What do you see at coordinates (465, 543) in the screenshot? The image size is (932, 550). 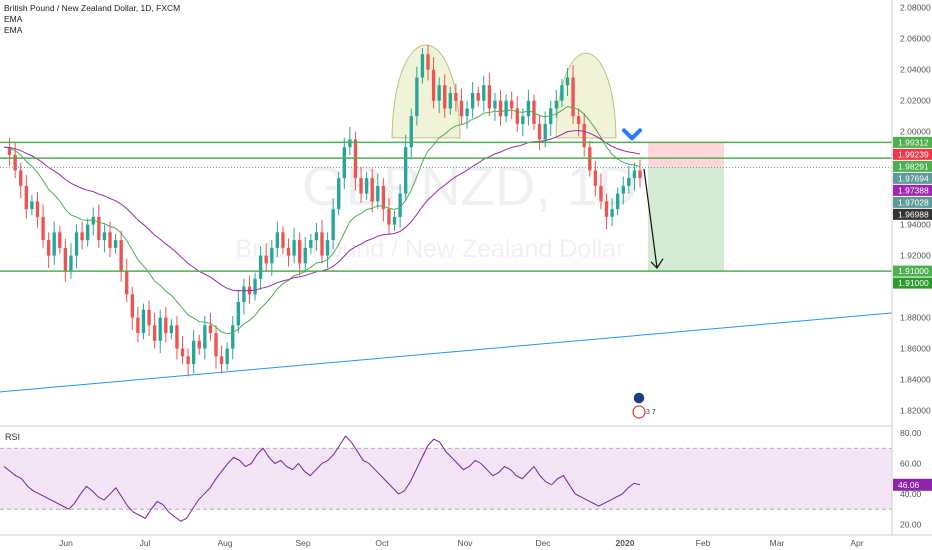 I see `time-tick-label: Nov` at bounding box center [465, 543].